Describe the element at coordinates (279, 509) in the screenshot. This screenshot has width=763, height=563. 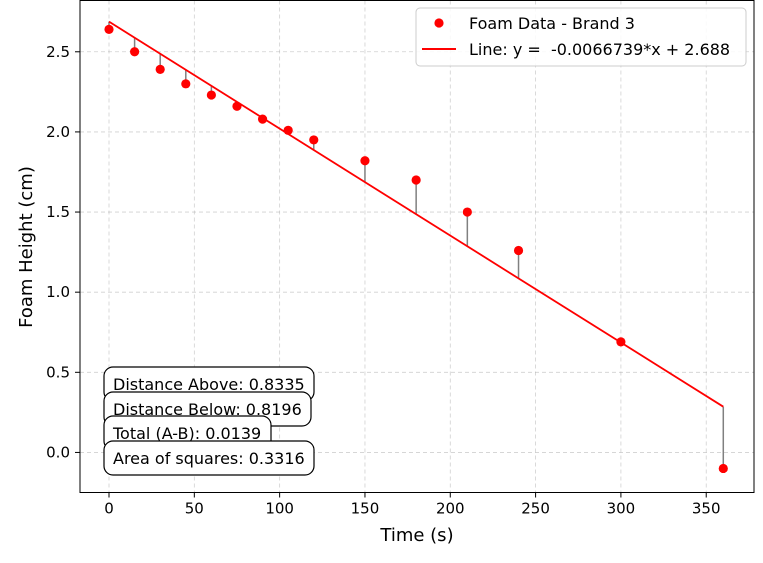
I see `x-tick-label: 100` at that location.